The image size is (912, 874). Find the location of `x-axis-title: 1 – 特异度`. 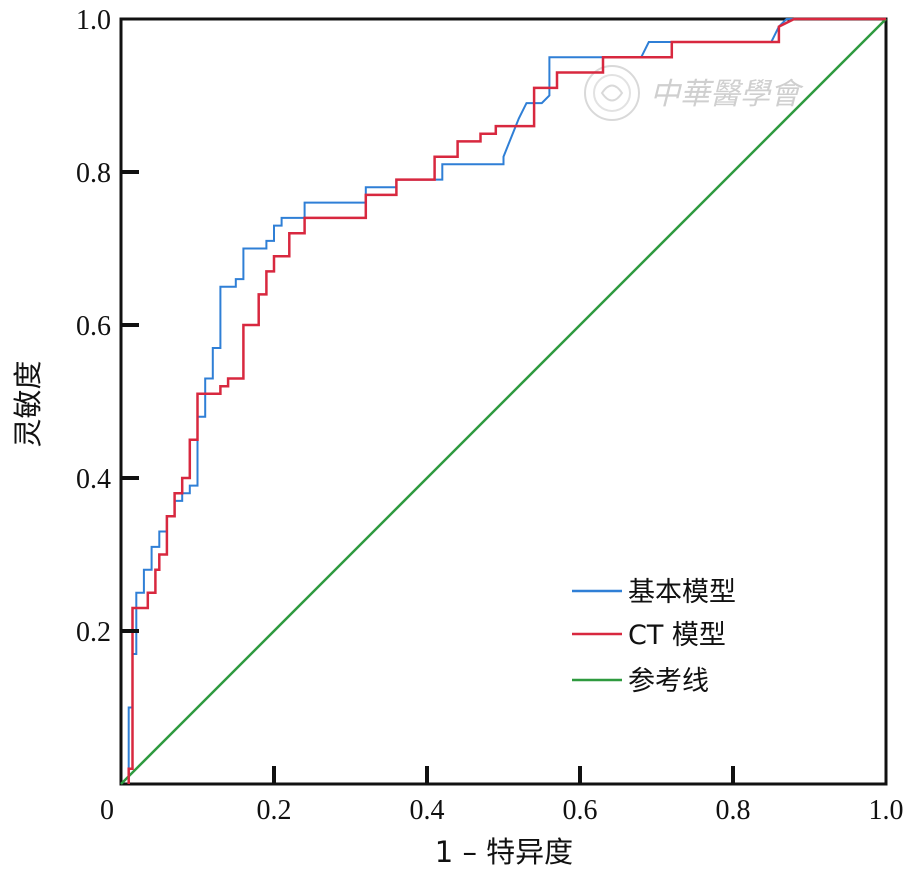

x-axis-title: 1 – 特异度 is located at coordinates (504, 852).